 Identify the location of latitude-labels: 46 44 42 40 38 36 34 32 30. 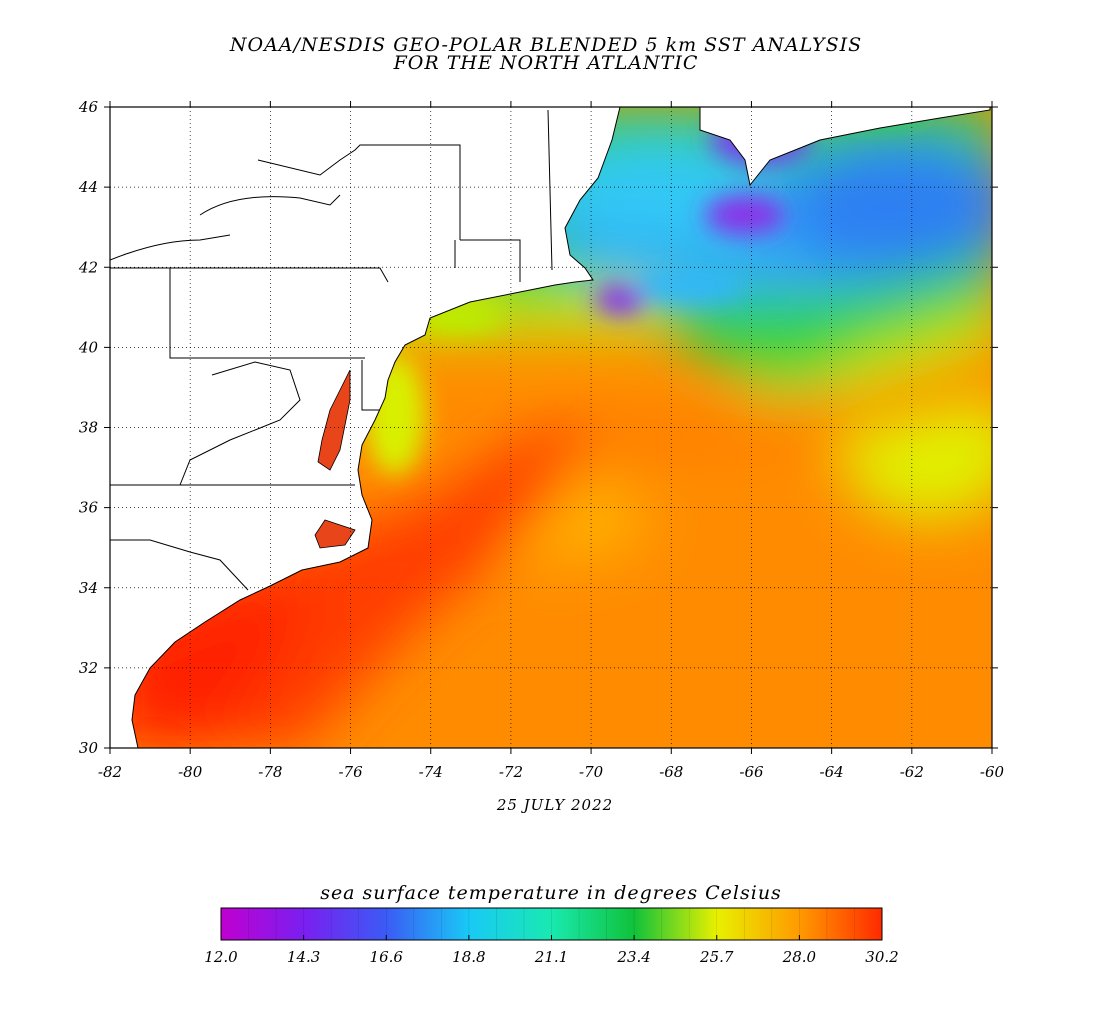
(88, 427).